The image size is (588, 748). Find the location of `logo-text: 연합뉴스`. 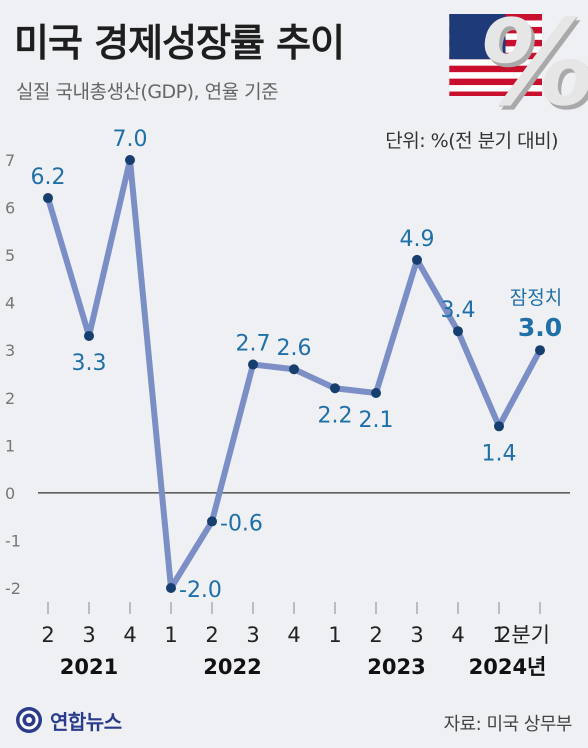

logo-text: 연합뉴스 is located at coordinates (86, 721).